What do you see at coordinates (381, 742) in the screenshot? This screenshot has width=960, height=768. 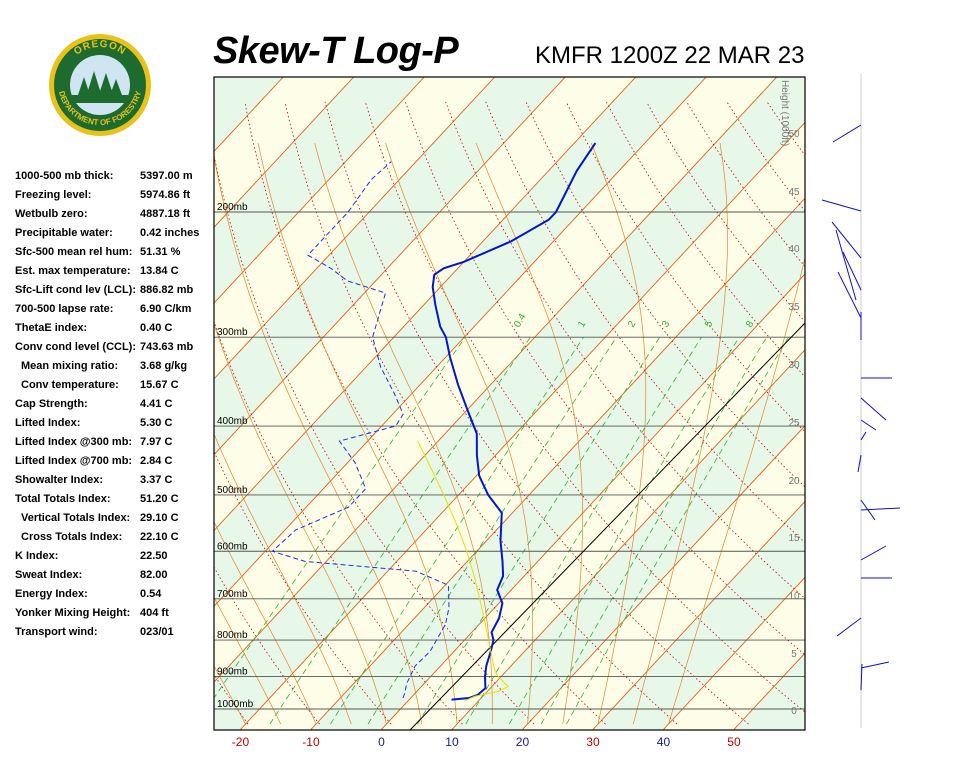 I see `temperature-tick-label: 0` at bounding box center [381, 742].